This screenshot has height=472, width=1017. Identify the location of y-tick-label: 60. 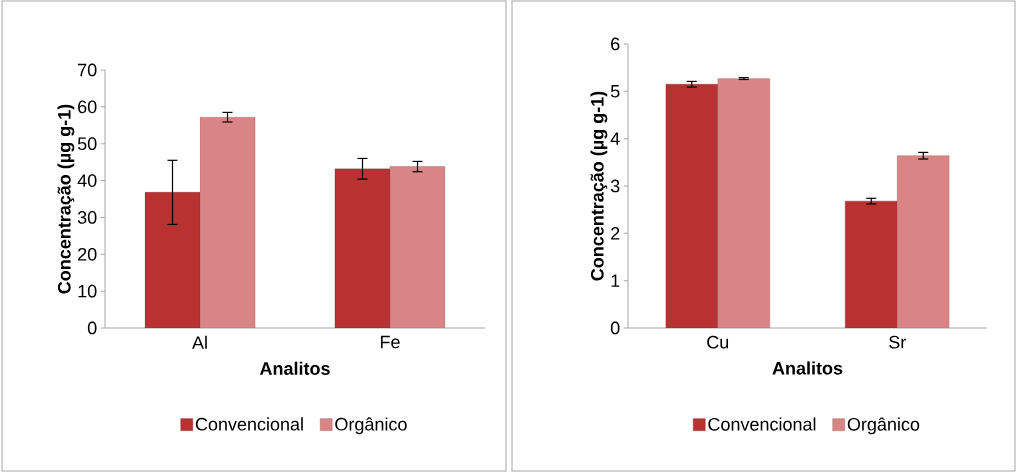
(87, 107).